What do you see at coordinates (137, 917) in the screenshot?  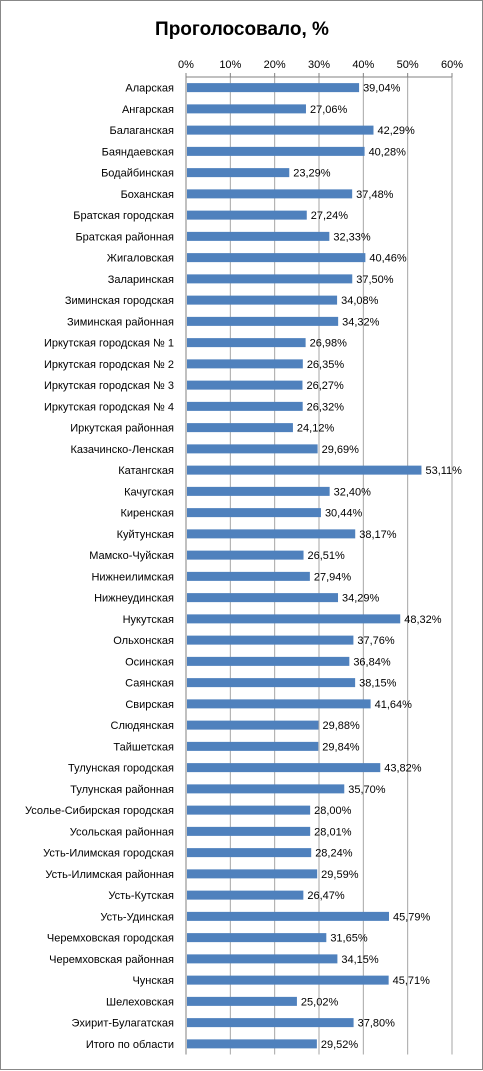 I see `category-label: Усть-Удинская` at bounding box center [137, 917].